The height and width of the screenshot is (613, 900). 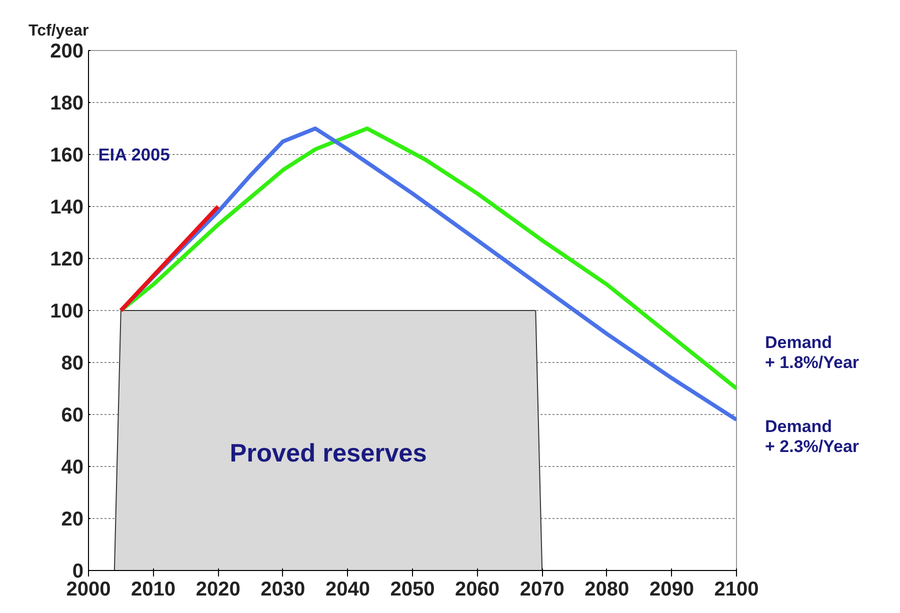 I want to click on y-tick-label: 200, so click(x=67, y=51).